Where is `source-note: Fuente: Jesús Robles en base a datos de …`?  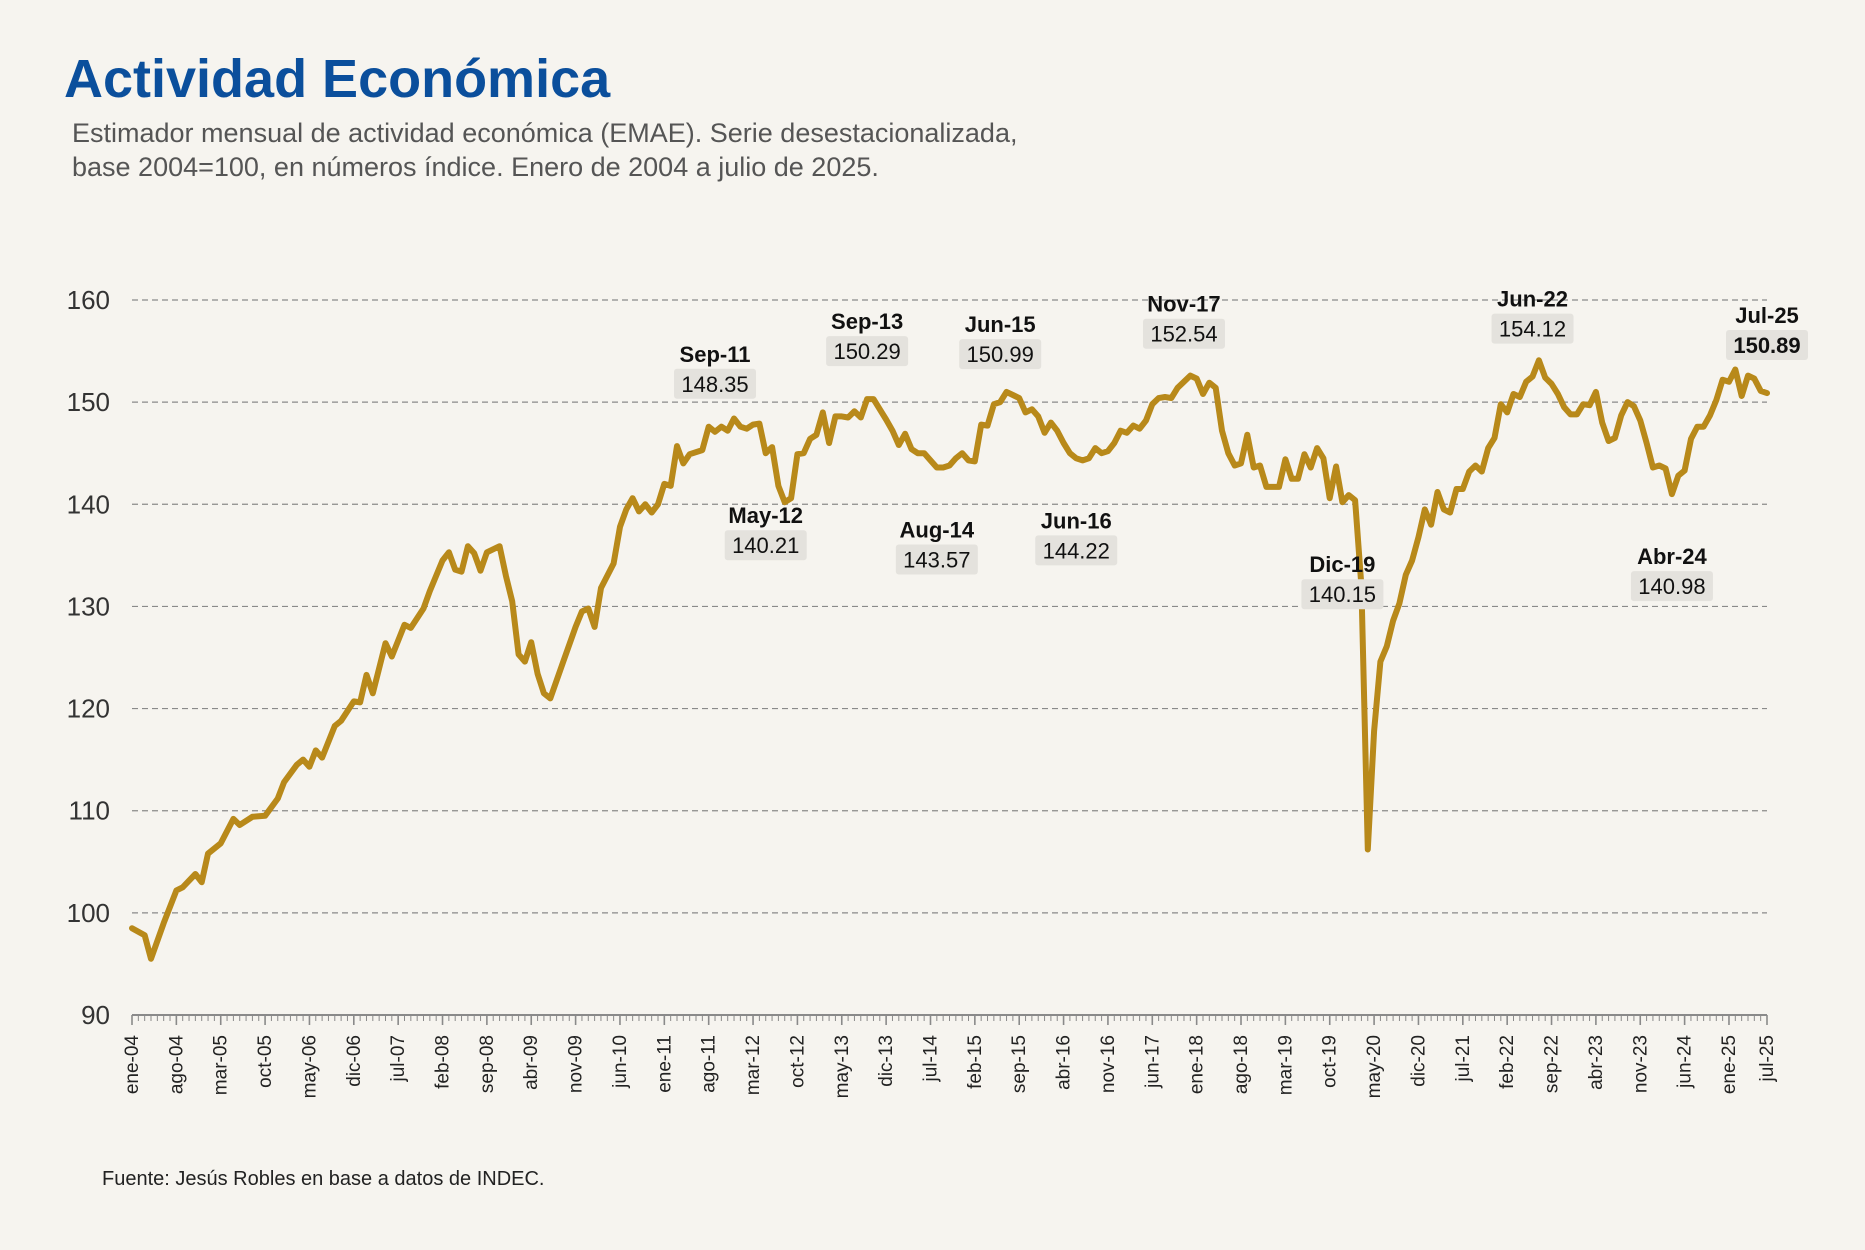
source-note: Fuente: Jesús Robles en base a datos de … is located at coordinates (323, 1179).